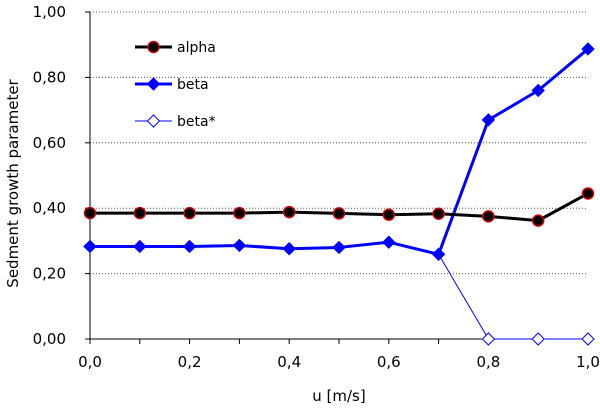  What do you see at coordinates (49, 77) in the screenshot?
I see `y-tick-label: 0,80` at bounding box center [49, 77].